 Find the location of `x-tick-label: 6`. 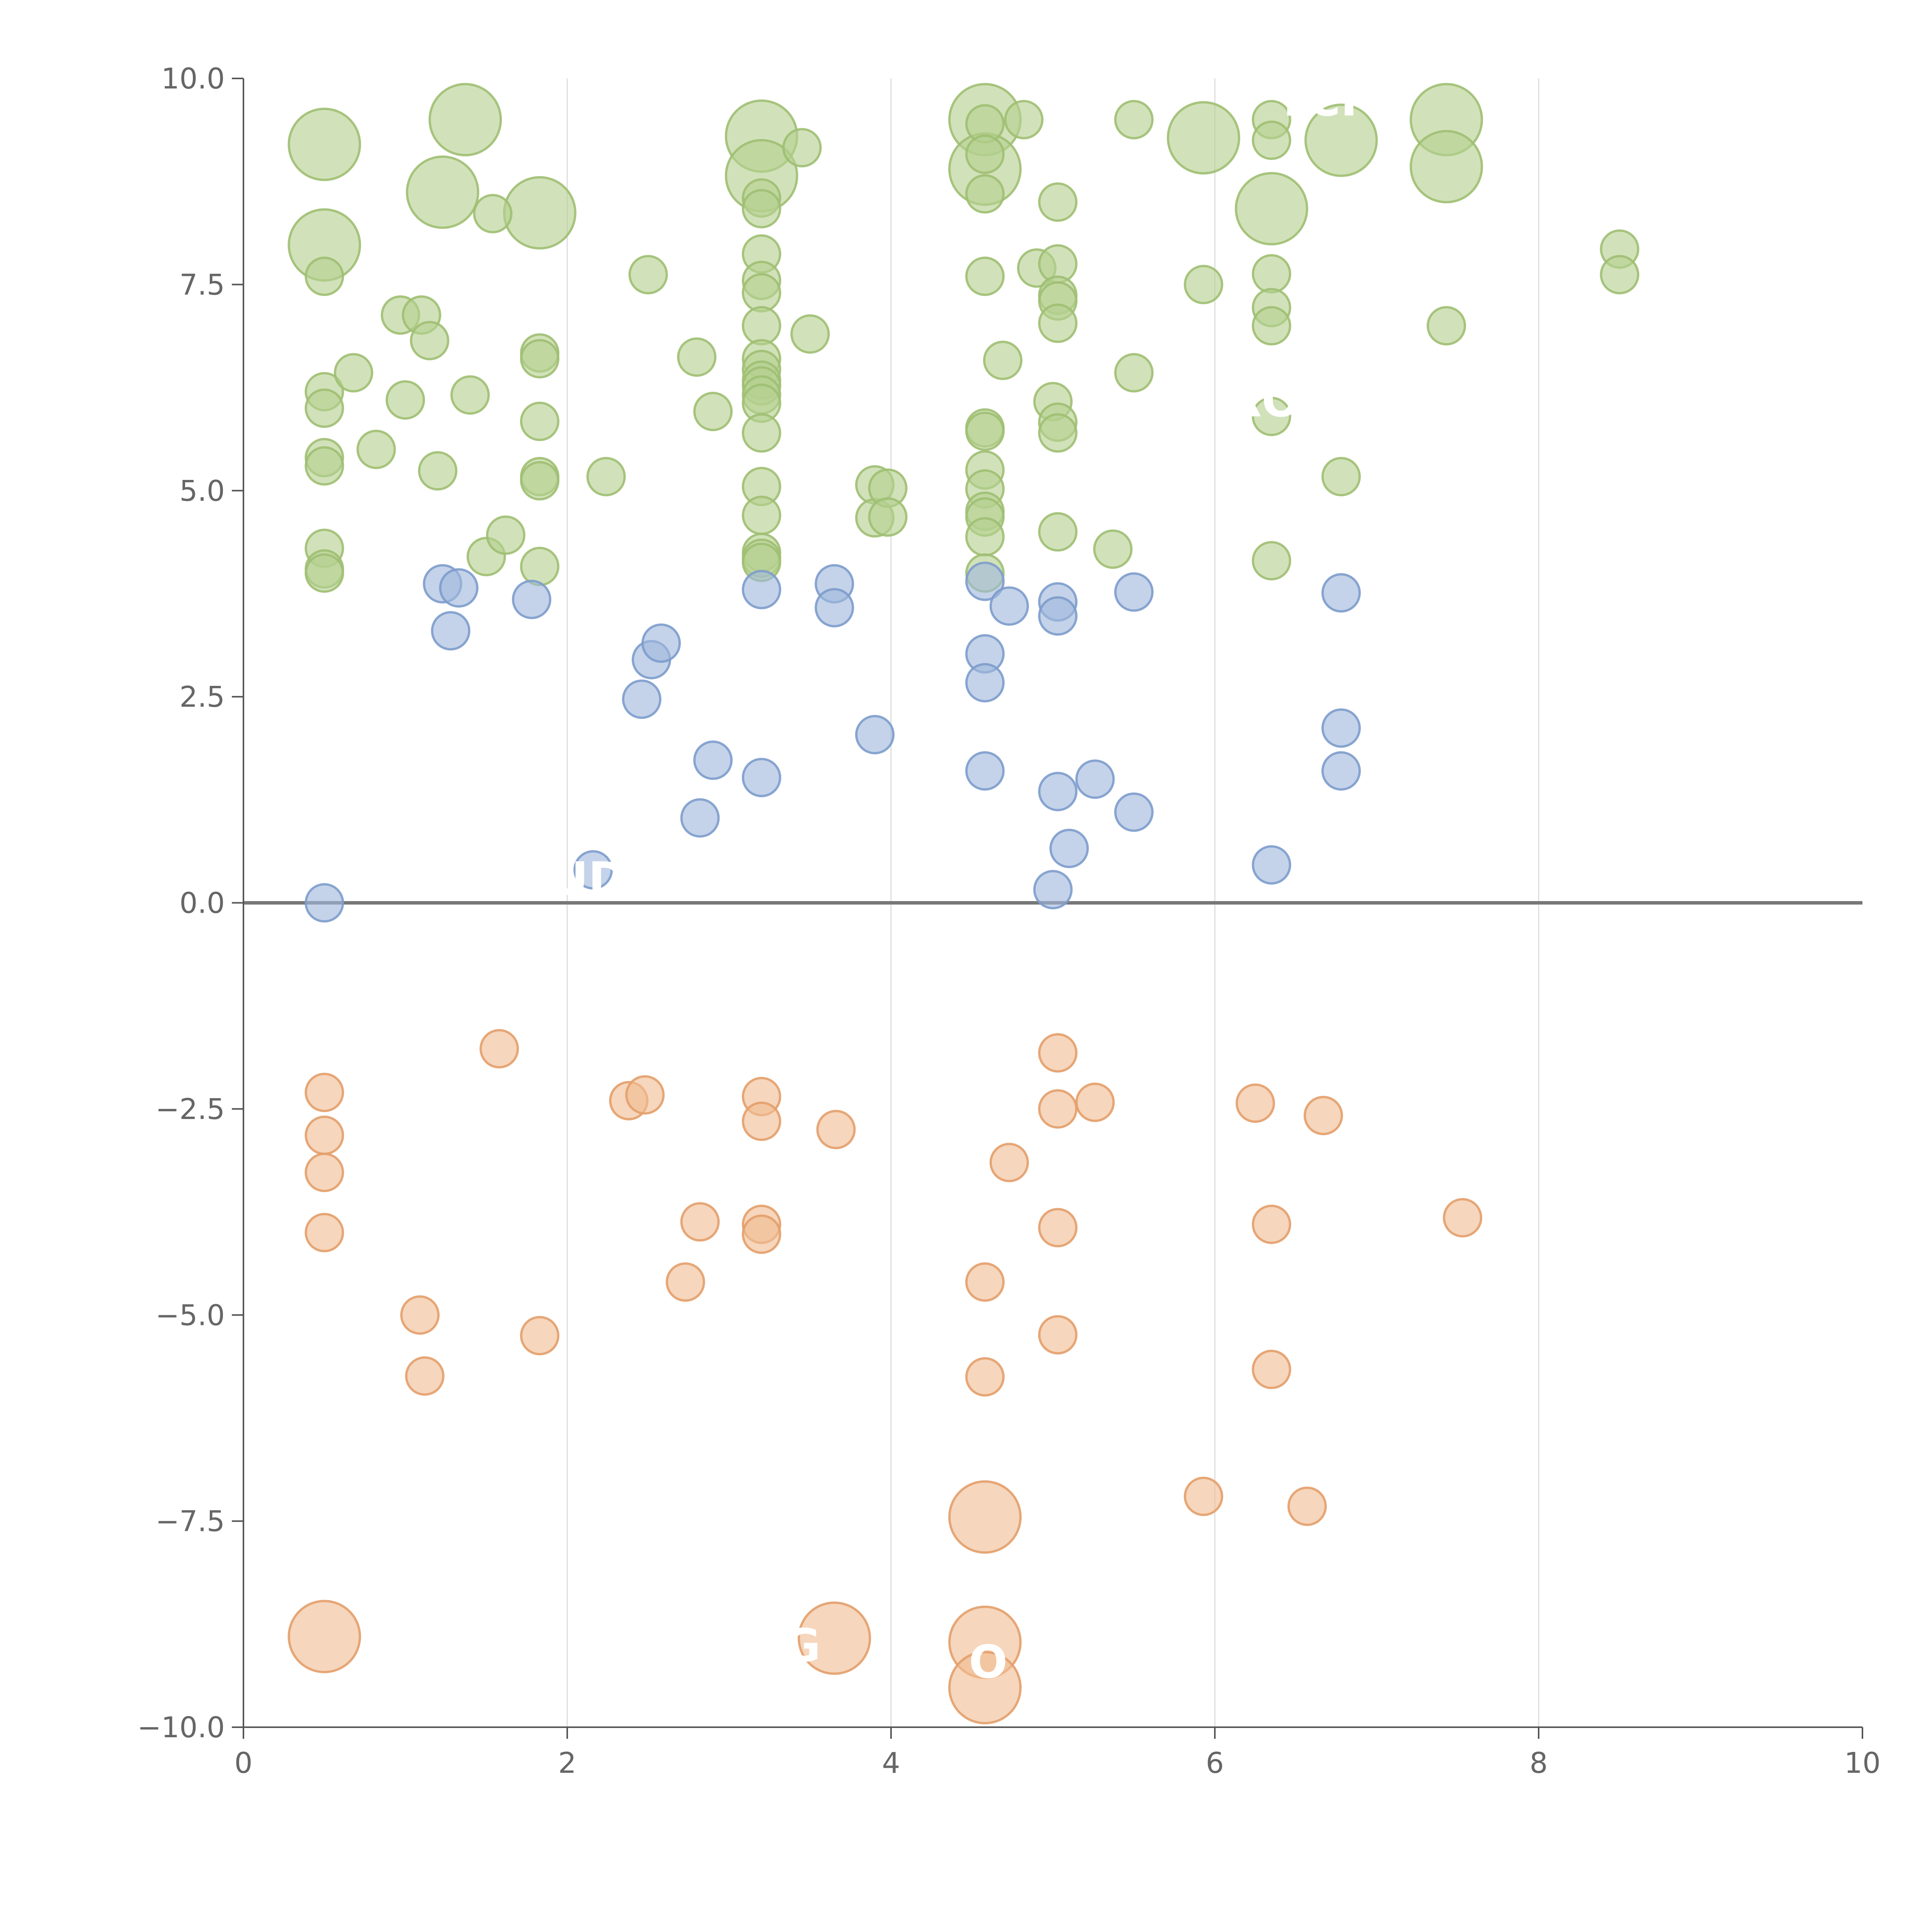

x-tick-label: 6 is located at coordinates (1215, 1764).